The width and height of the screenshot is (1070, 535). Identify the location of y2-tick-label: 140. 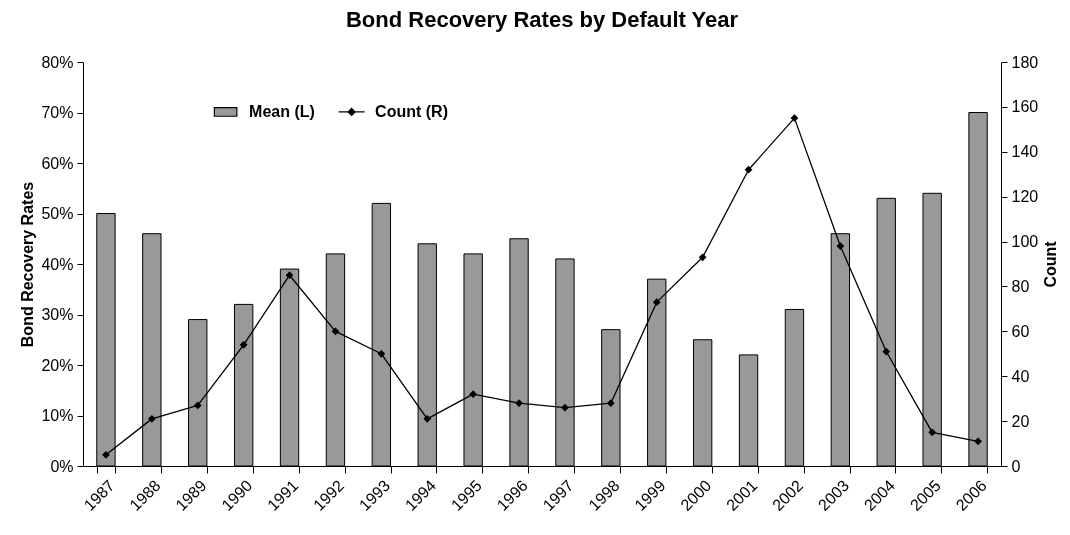
(1025, 152).